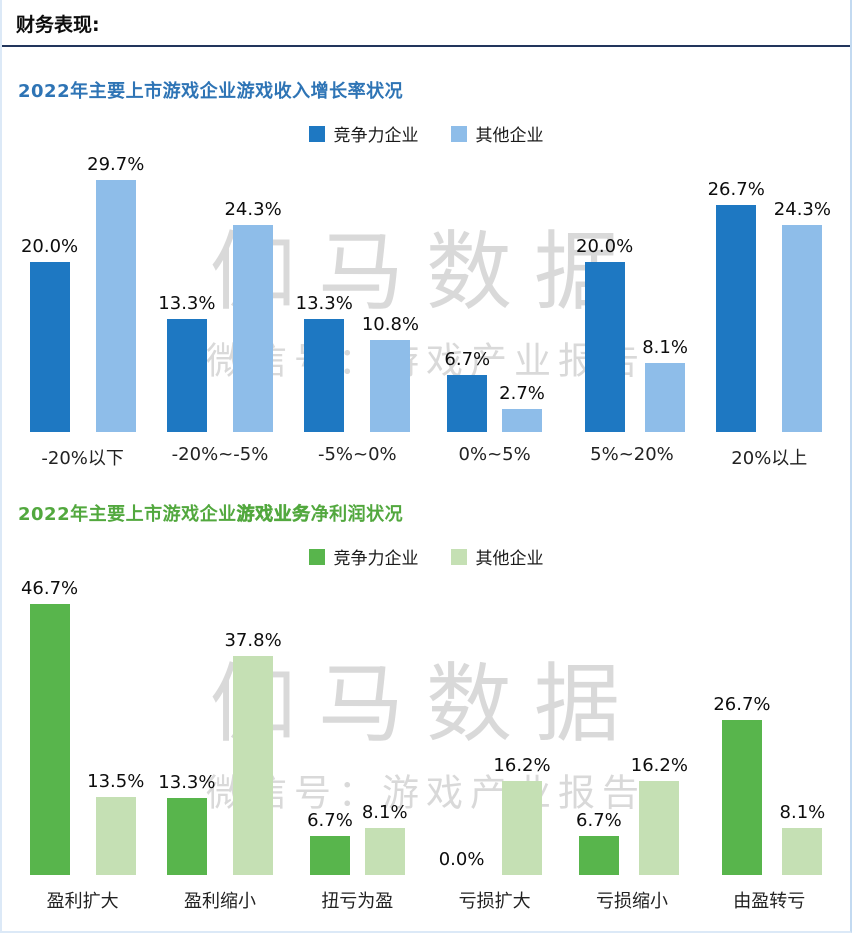 The width and height of the screenshot is (852, 933). I want to click on category-label: -20%以下, so click(82, 458).